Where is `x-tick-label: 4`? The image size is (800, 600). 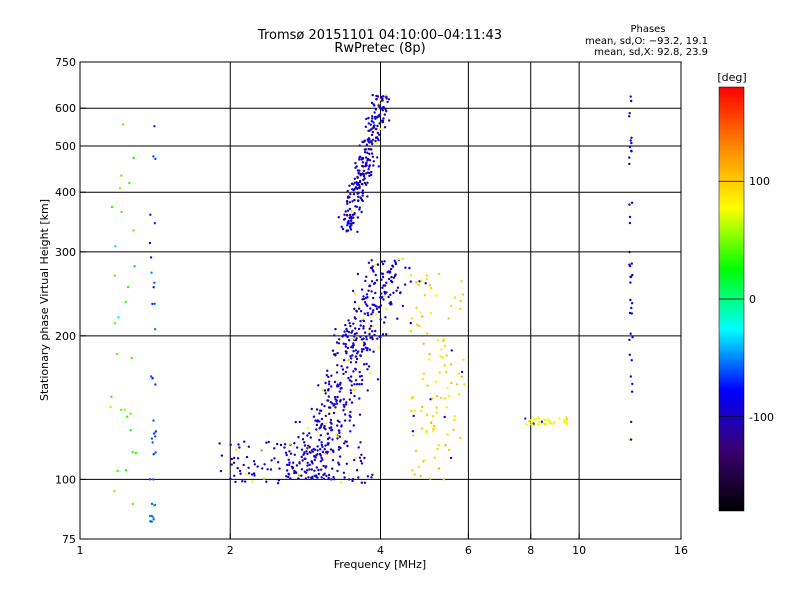
x-tick-label: 4 is located at coordinates (380, 550).